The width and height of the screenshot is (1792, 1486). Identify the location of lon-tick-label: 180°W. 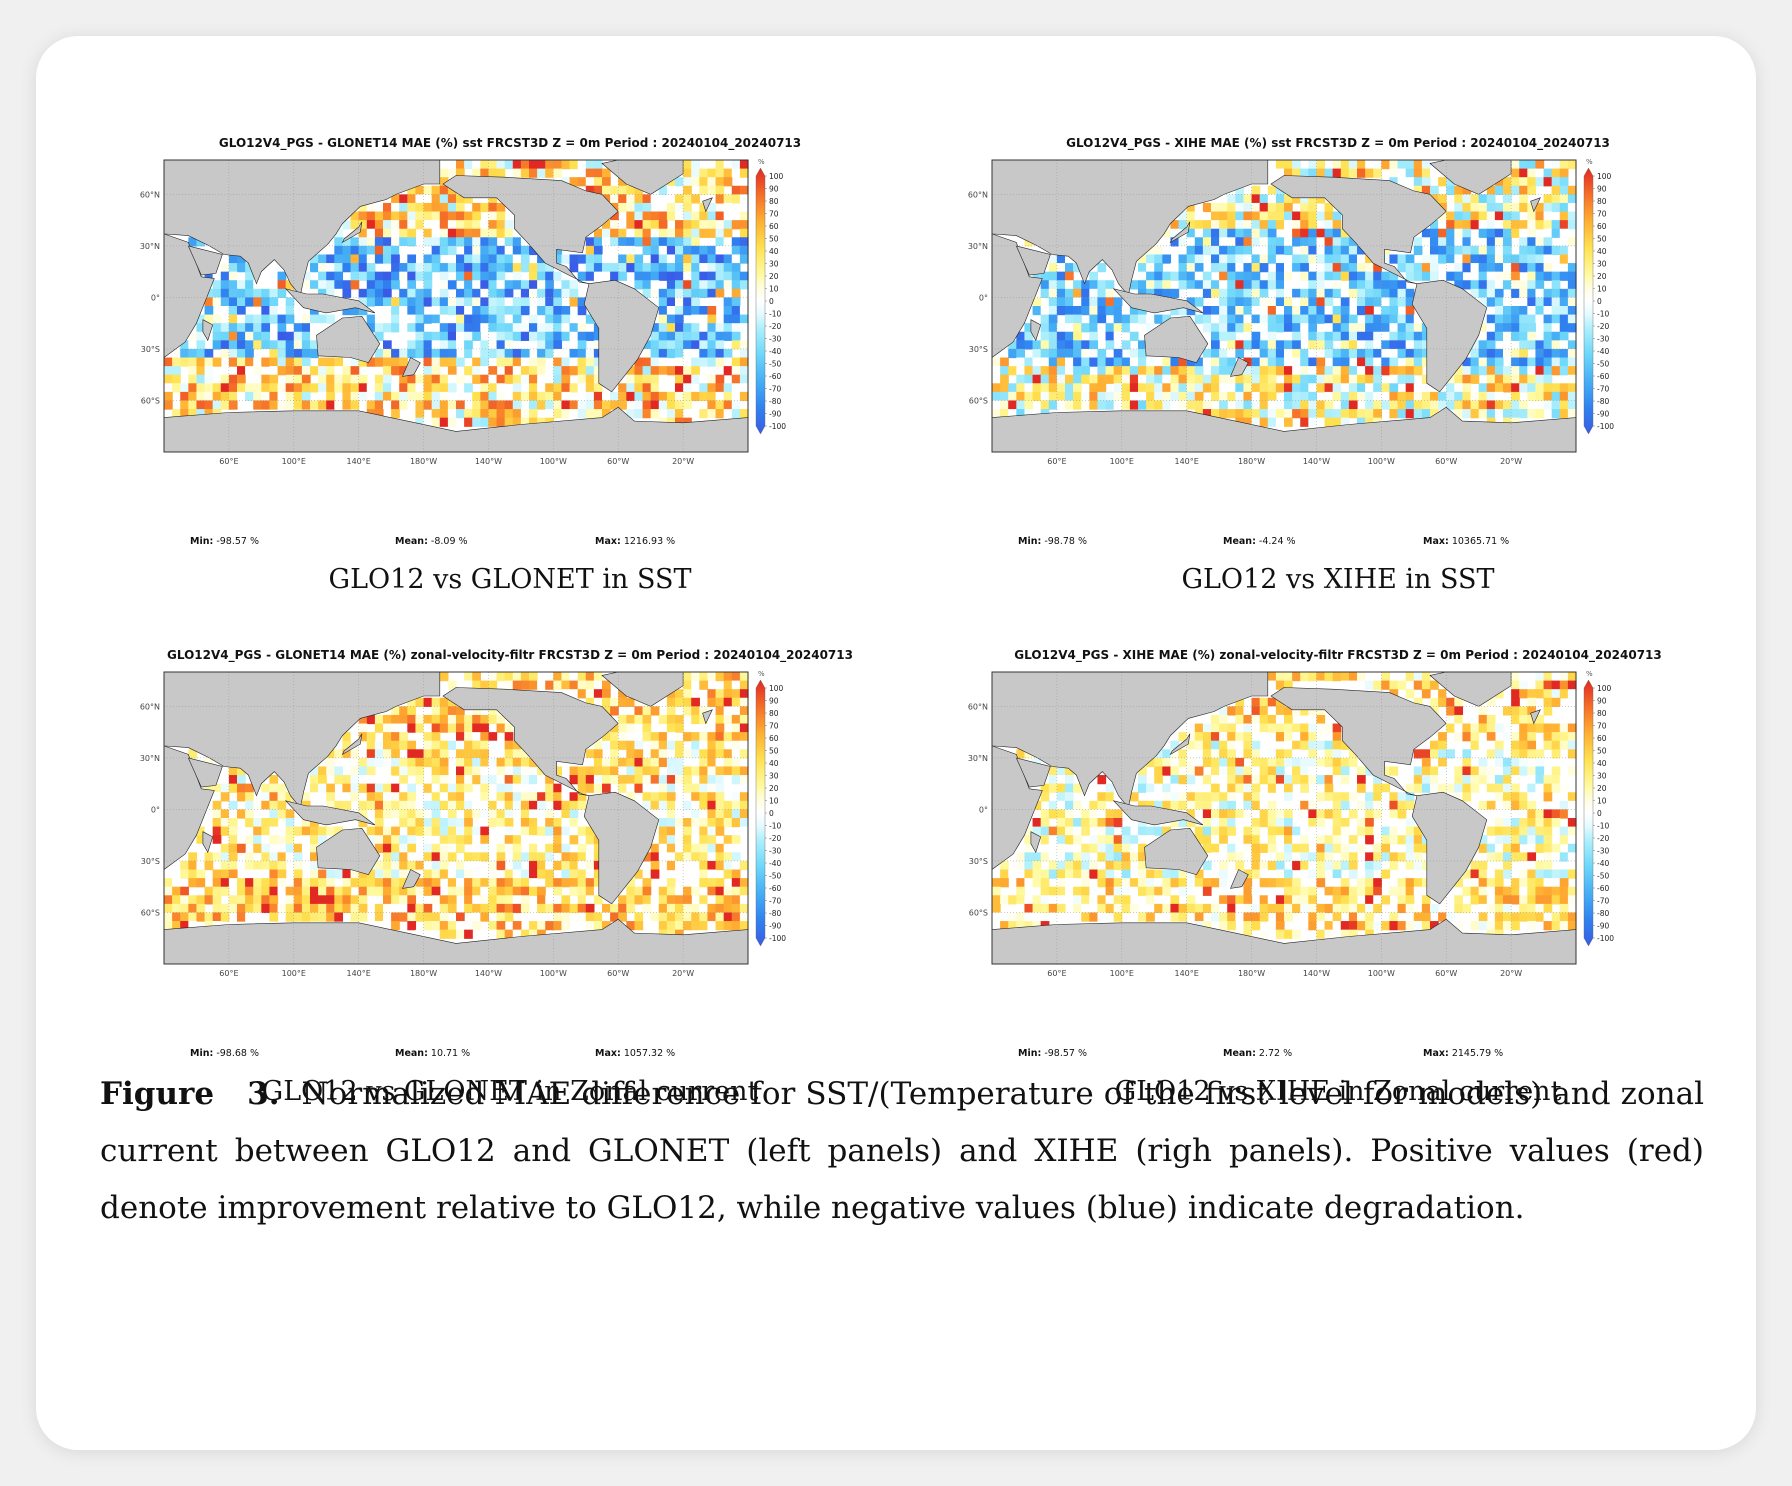
(423, 973).